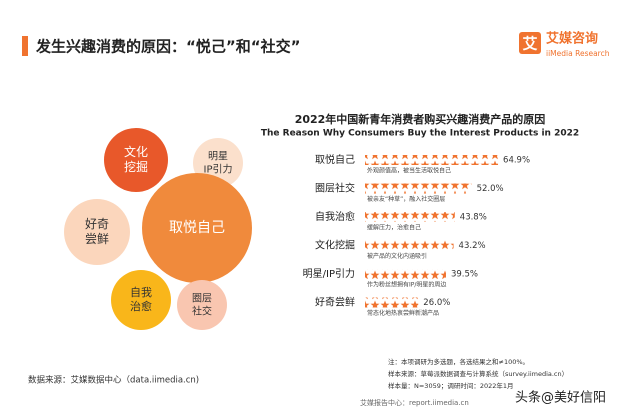 The width and height of the screenshot is (640, 414). I want to click on category-description: 常态化地热衷尝鲜新潮产品, so click(403, 313).